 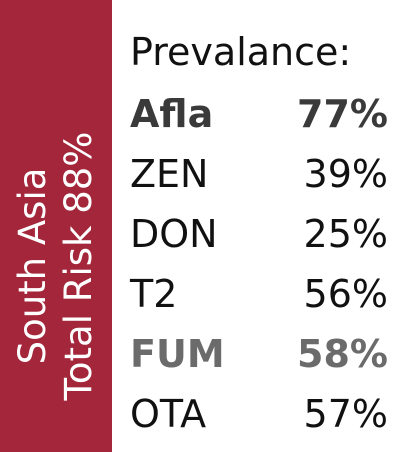 What do you see at coordinates (342, 114) in the screenshot?
I see `row-value: 77%` at bounding box center [342, 114].